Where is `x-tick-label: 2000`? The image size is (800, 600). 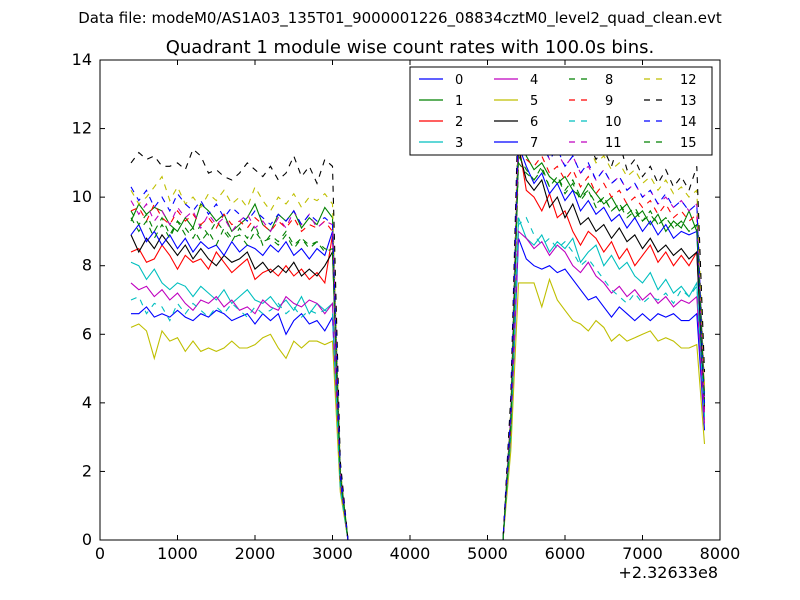
x-tick-label: 2000 is located at coordinates (255, 553).